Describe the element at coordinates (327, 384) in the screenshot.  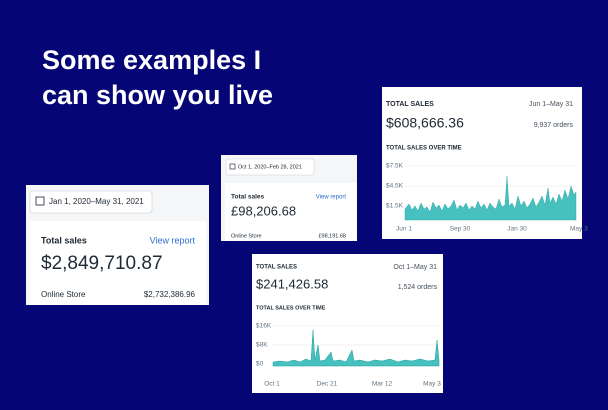
I see `x-label: Dec 21` at that location.